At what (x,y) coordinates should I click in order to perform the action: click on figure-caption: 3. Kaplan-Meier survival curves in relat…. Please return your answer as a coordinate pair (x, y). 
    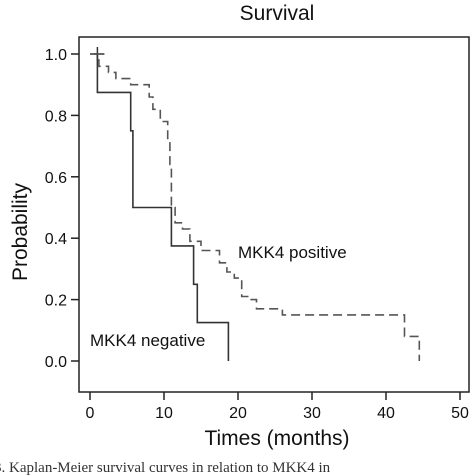
    Looking at the image, I should click on (165, 467).